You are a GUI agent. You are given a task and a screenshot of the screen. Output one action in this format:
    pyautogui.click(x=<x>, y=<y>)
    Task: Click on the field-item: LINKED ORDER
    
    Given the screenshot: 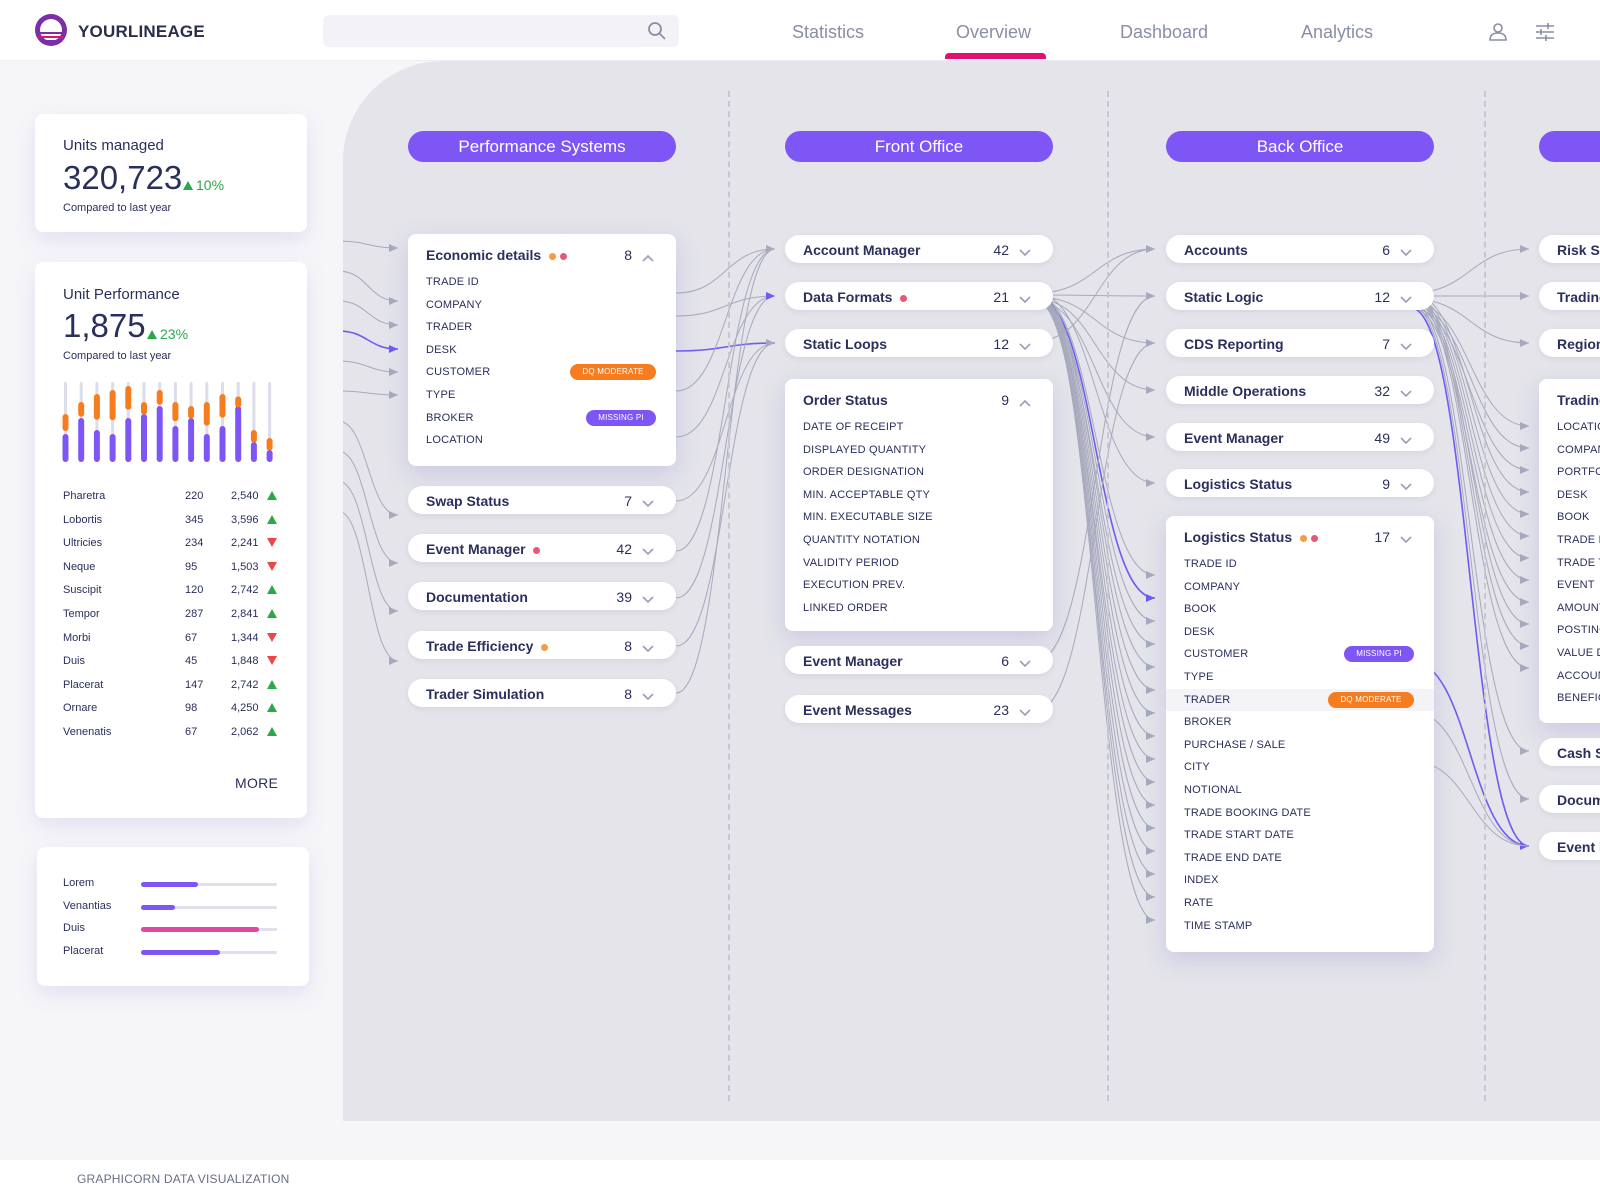 What is the action you would take?
    pyautogui.click(x=845, y=607)
    